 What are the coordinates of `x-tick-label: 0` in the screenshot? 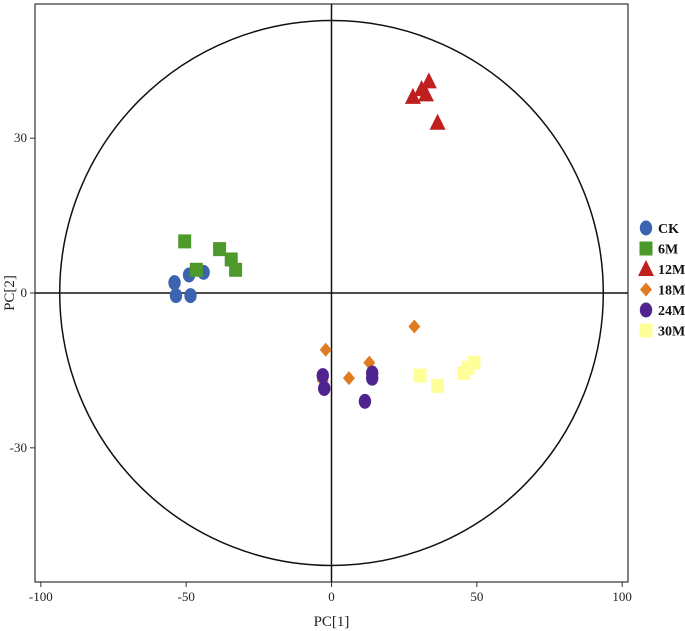 It's located at (331, 596).